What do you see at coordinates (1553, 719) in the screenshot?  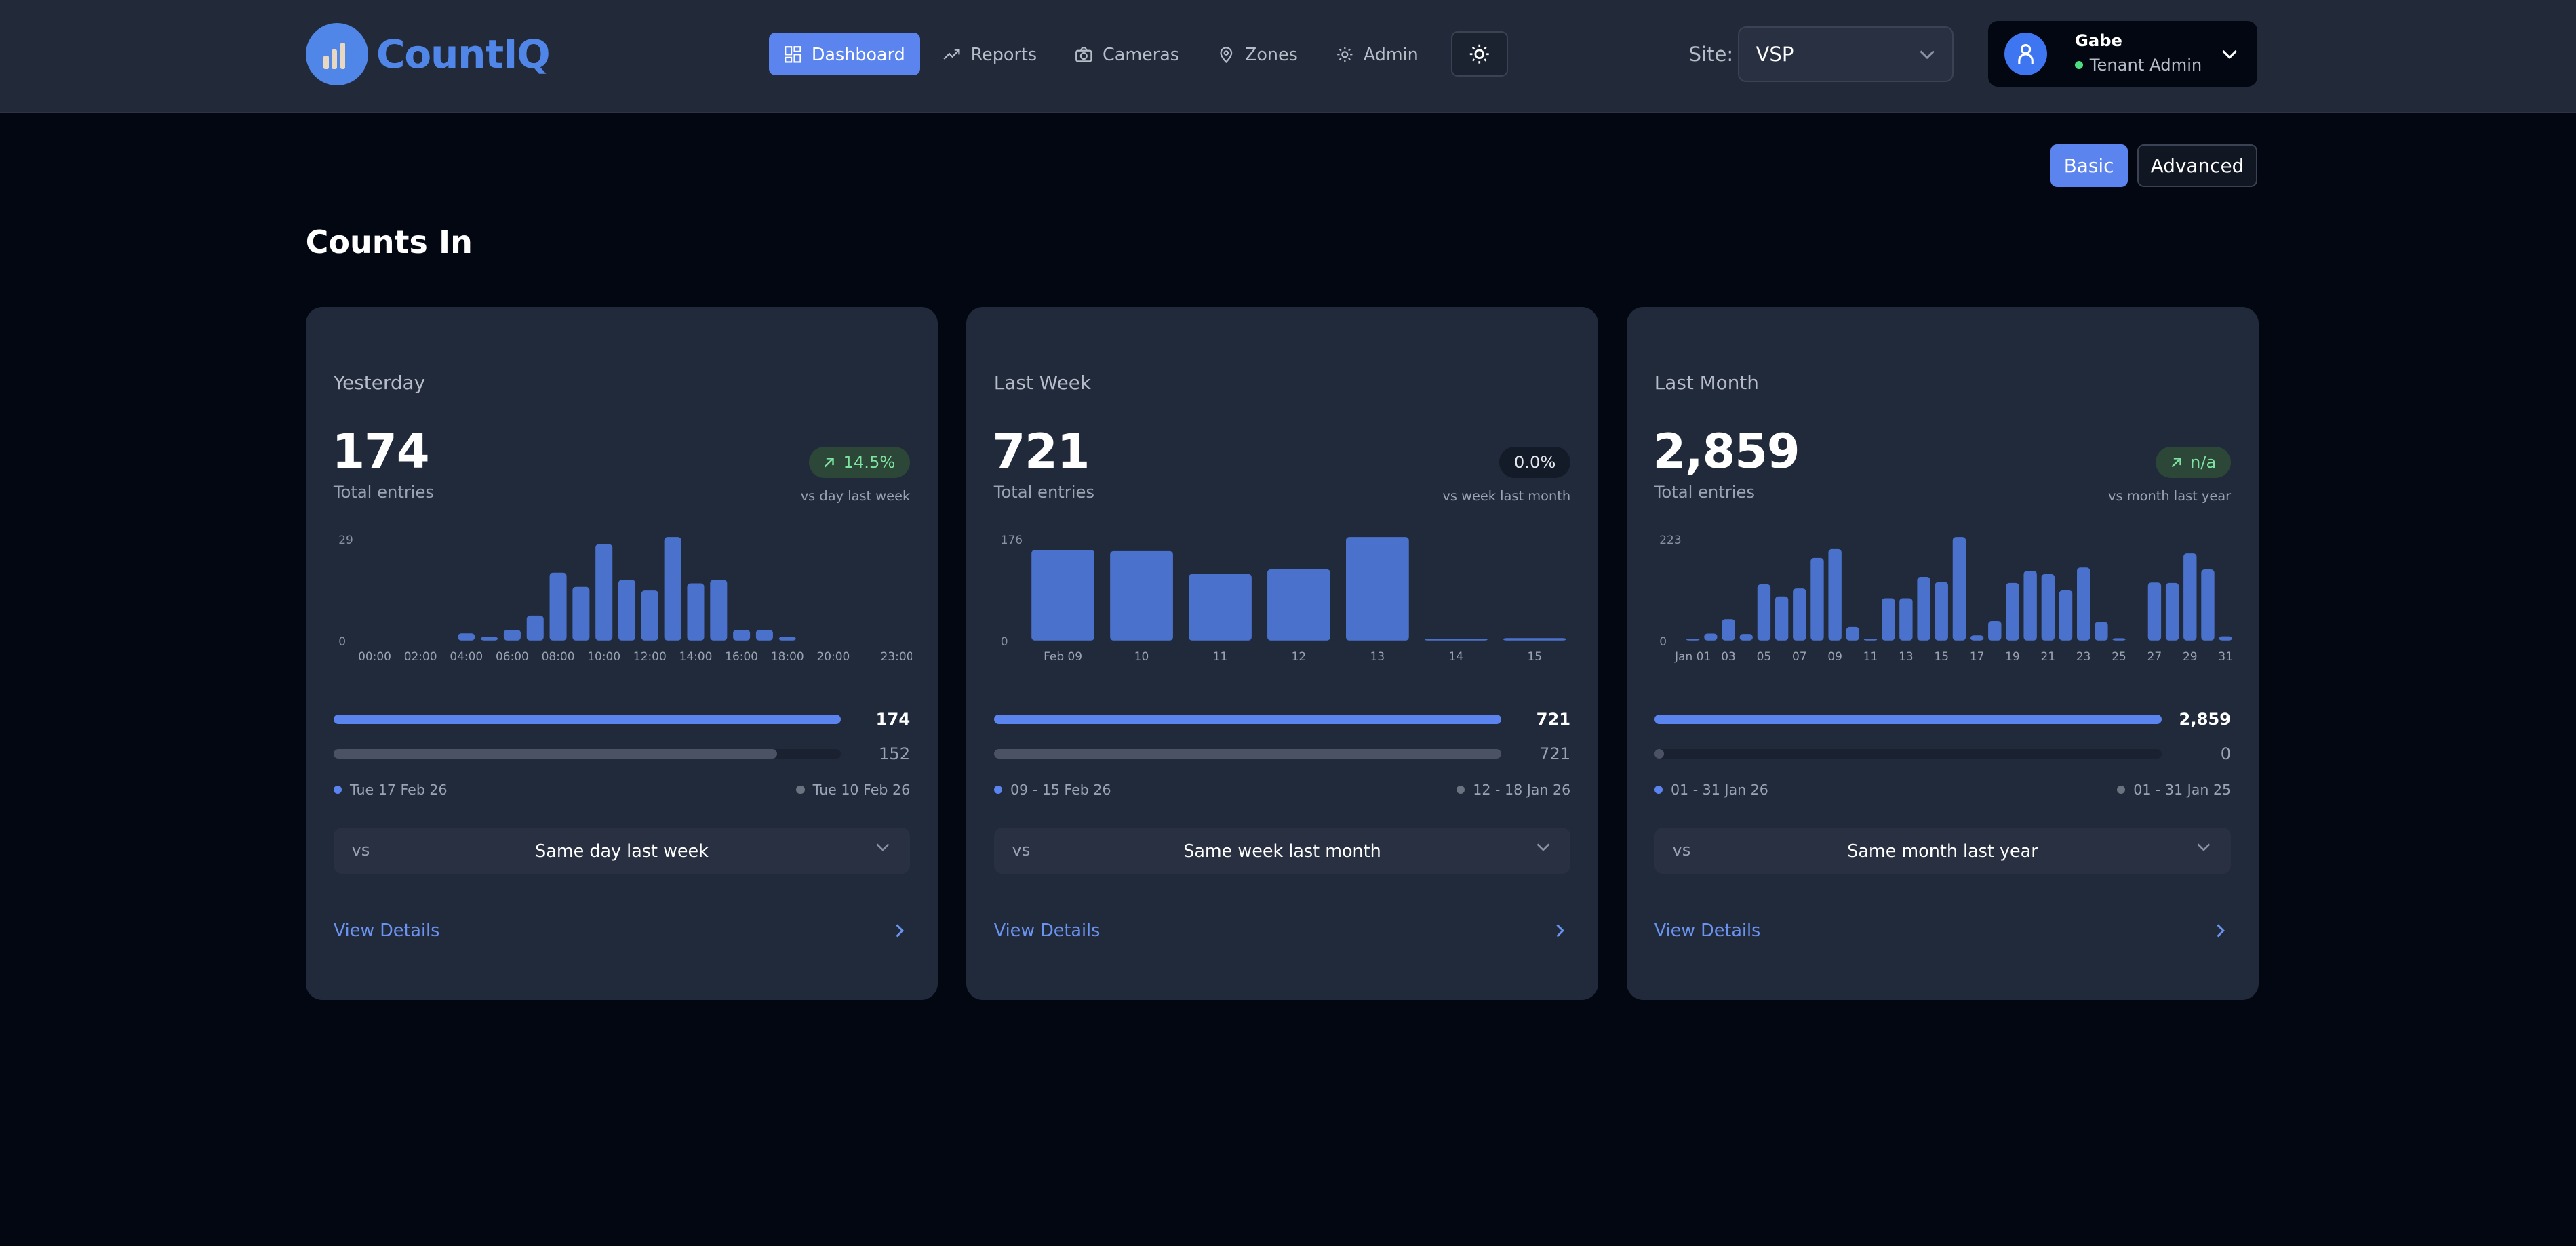 I see `current-value: 721` at bounding box center [1553, 719].